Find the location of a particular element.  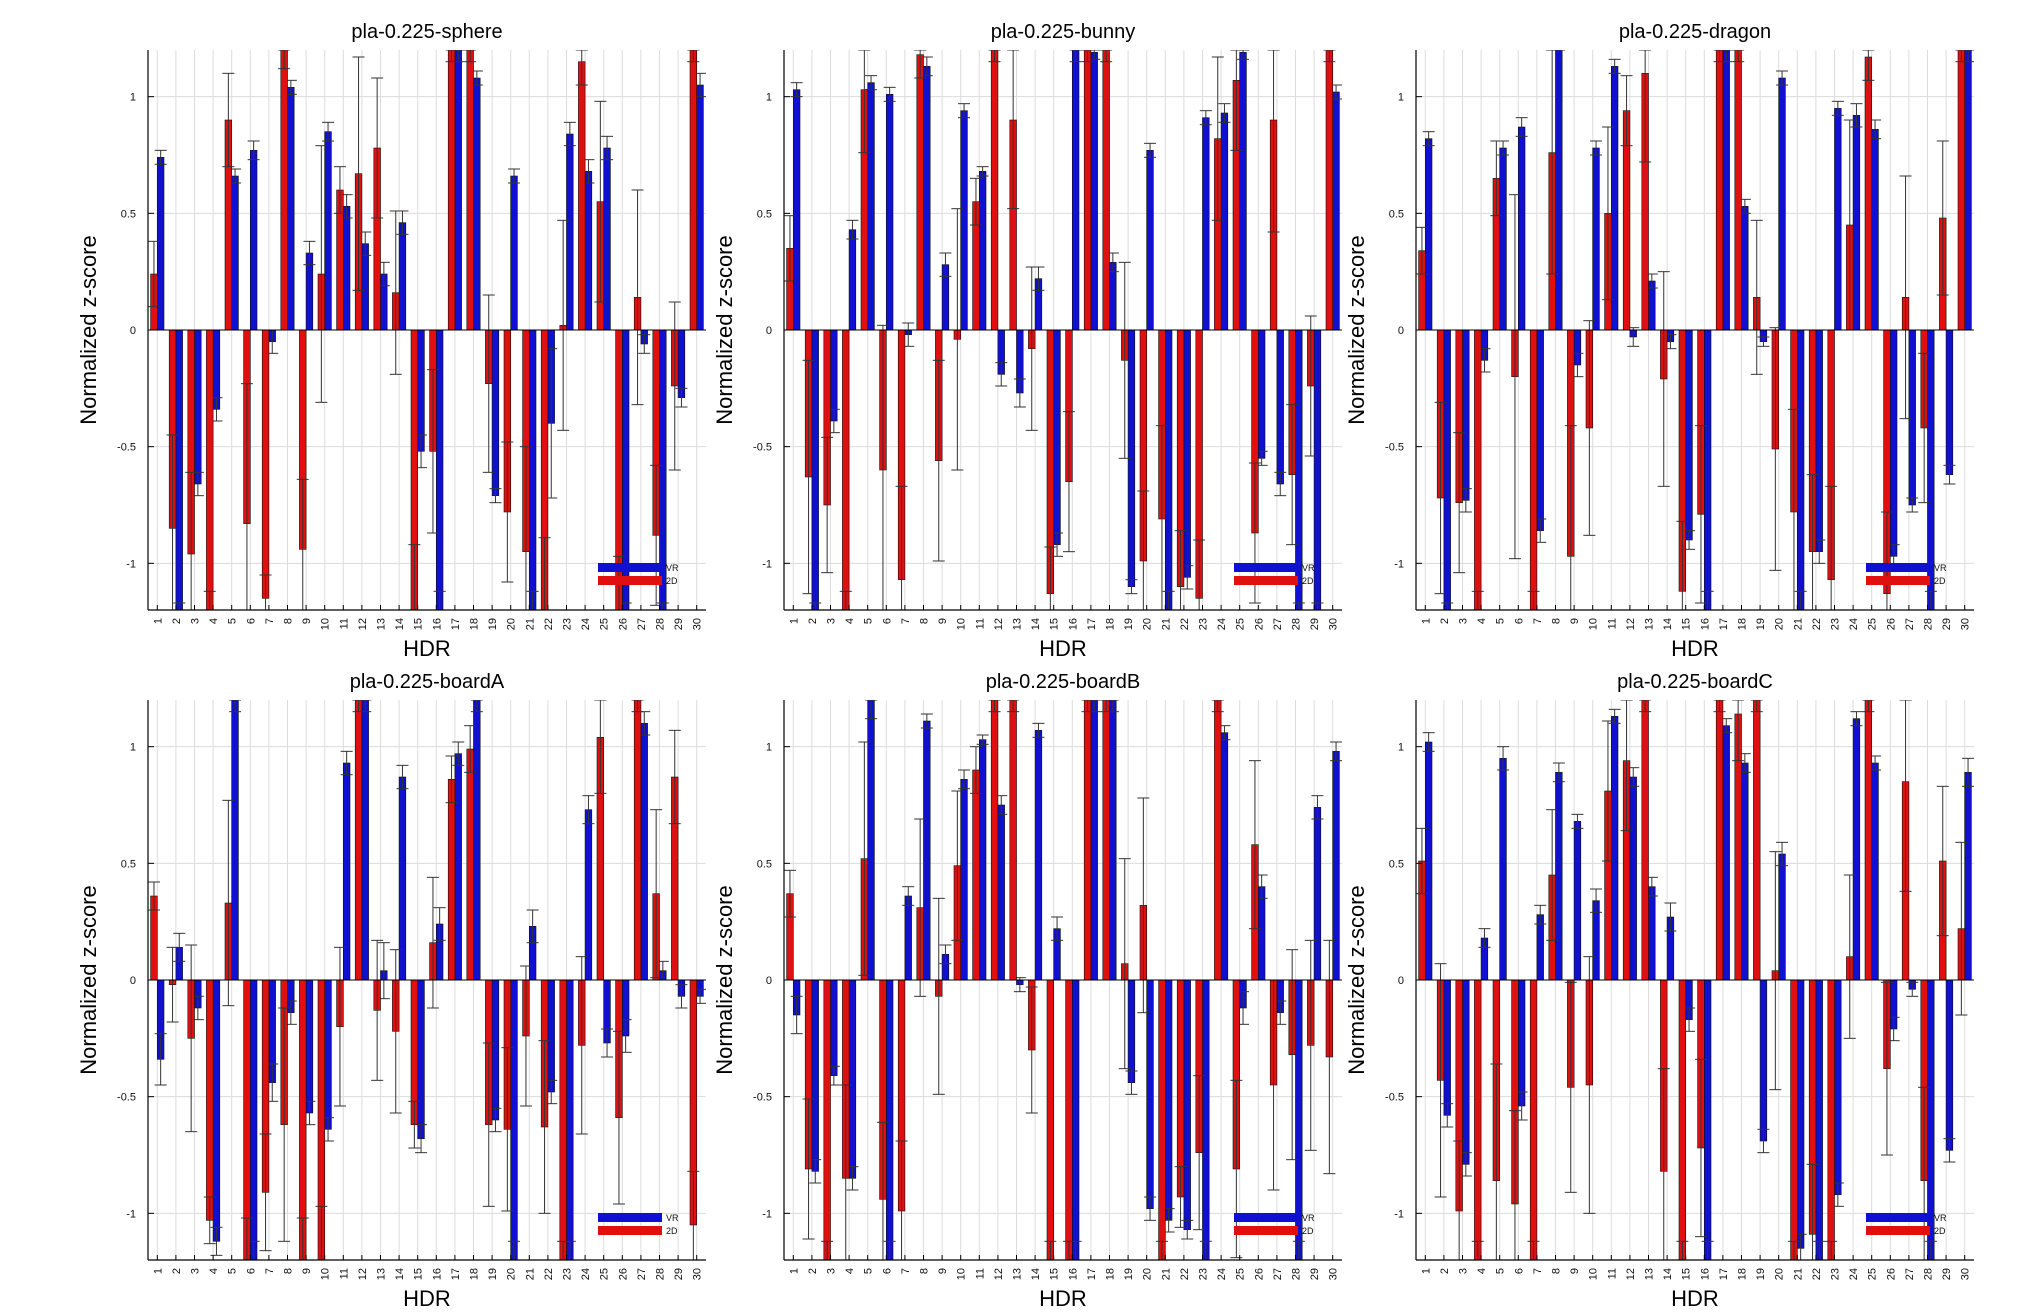

plot-area is located at coordinates (427, 330).